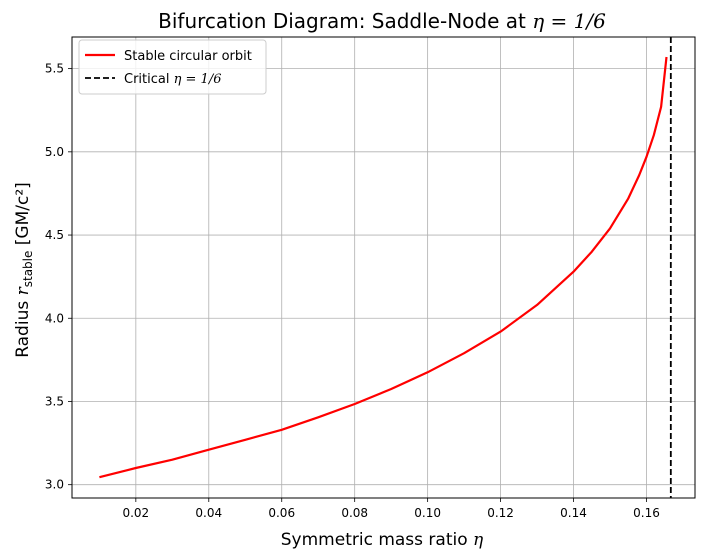  I want to click on y-tick-label: 4.5, so click(54, 235).